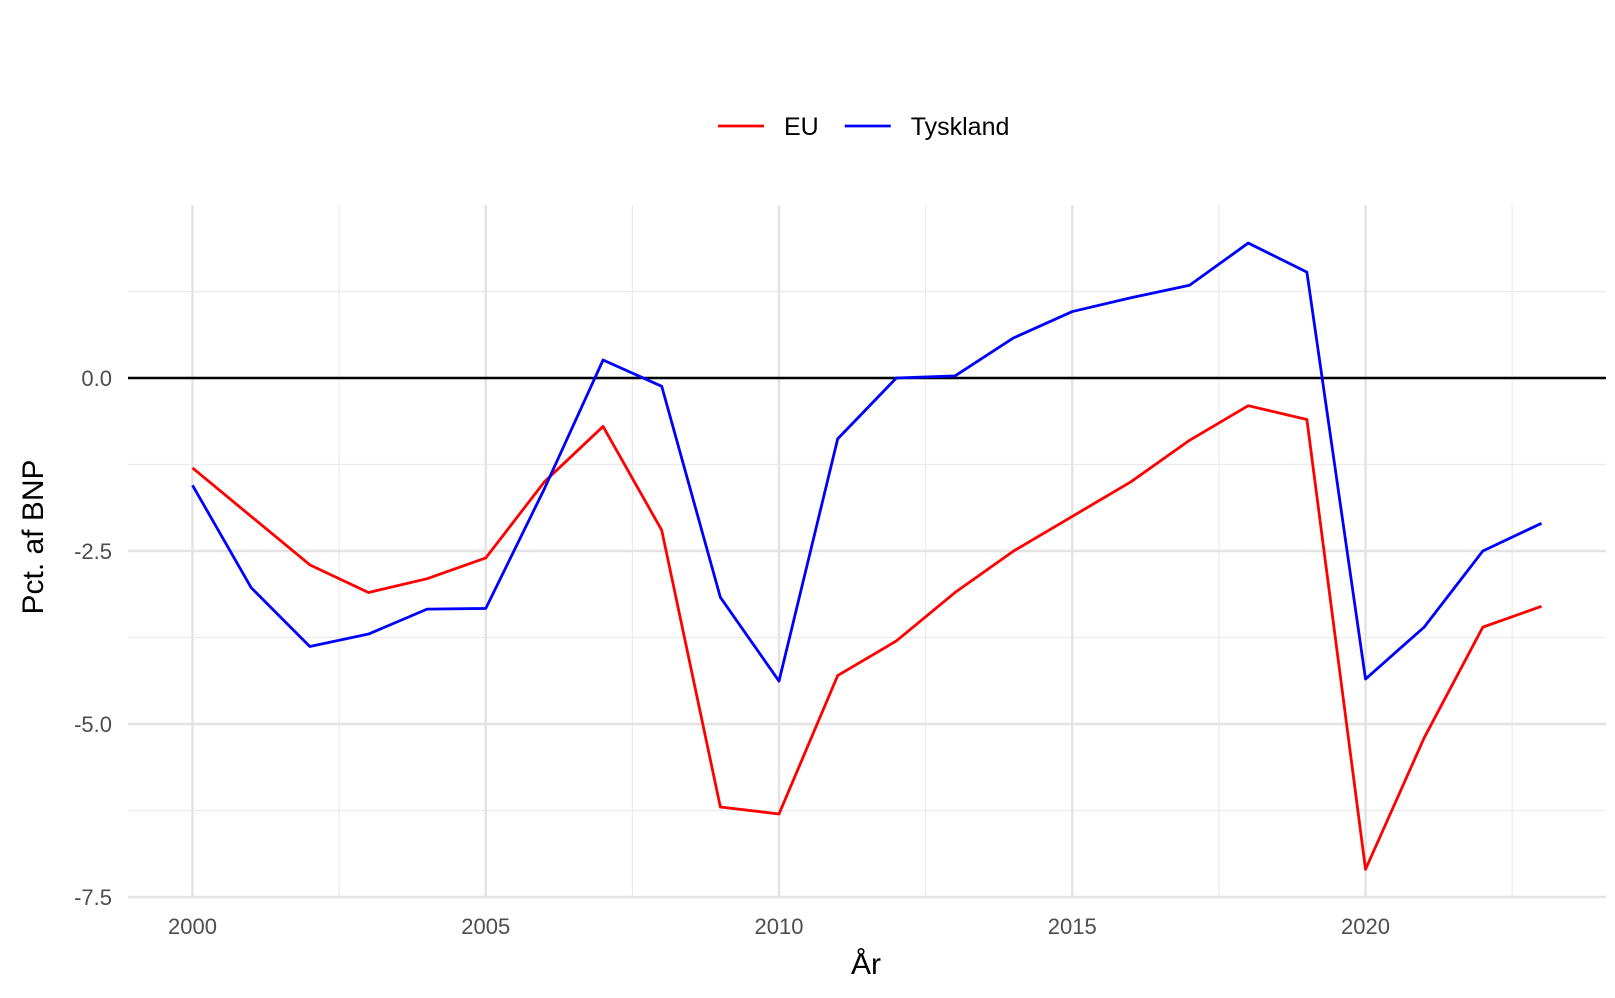 This screenshot has height=998, width=1615. What do you see at coordinates (801, 127) in the screenshot?
I see `legend-label-eu: EU` at bounding box center [801, 127].